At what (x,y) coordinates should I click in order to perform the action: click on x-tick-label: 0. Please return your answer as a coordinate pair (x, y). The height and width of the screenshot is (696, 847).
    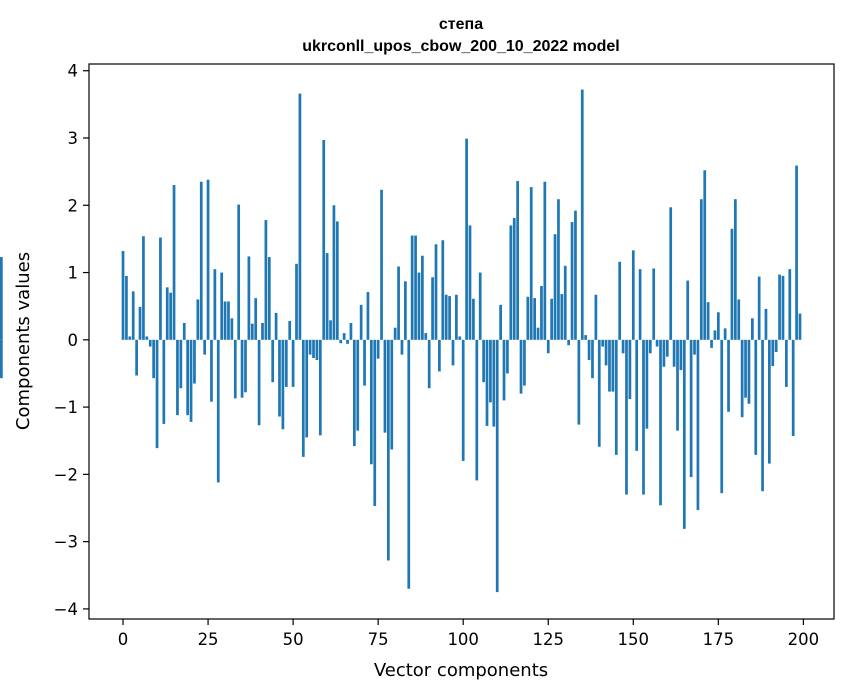
    Looking at the image, I should click on (123, 639).